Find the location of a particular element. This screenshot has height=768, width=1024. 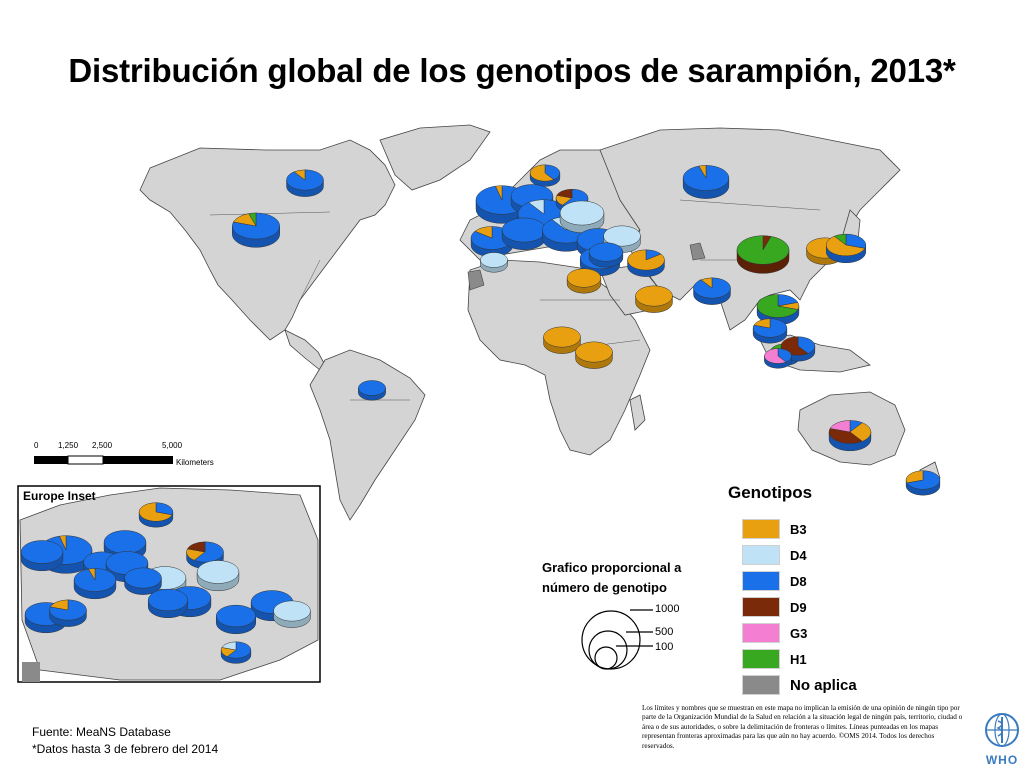

pie-china is located at coordinates (763, 254).